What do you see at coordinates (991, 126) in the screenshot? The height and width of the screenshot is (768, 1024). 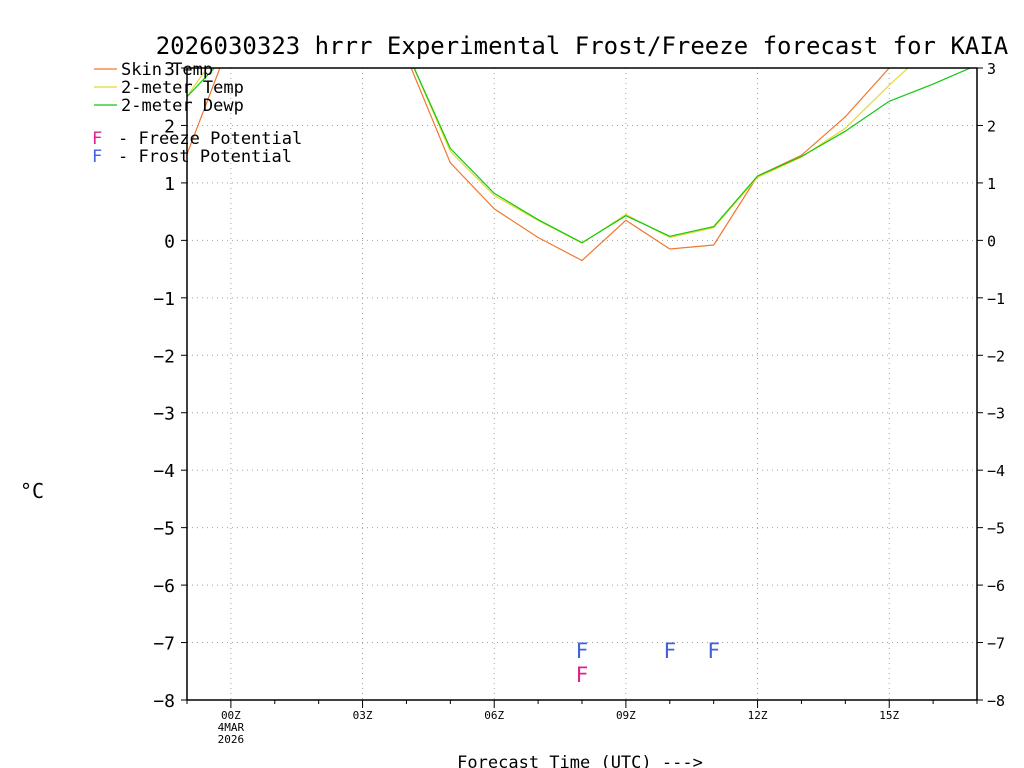 I see `y-tick-label-right: 2` at bounding box center [991, 126].